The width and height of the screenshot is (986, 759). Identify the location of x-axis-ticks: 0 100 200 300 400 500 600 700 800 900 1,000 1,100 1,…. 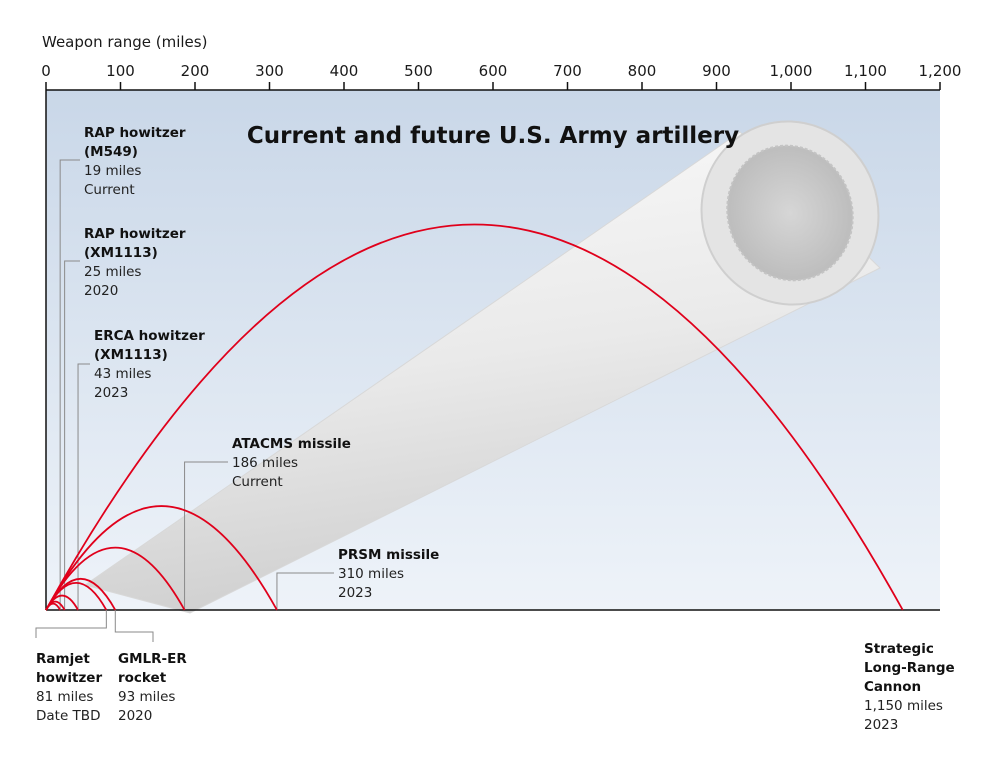
(501, 76).